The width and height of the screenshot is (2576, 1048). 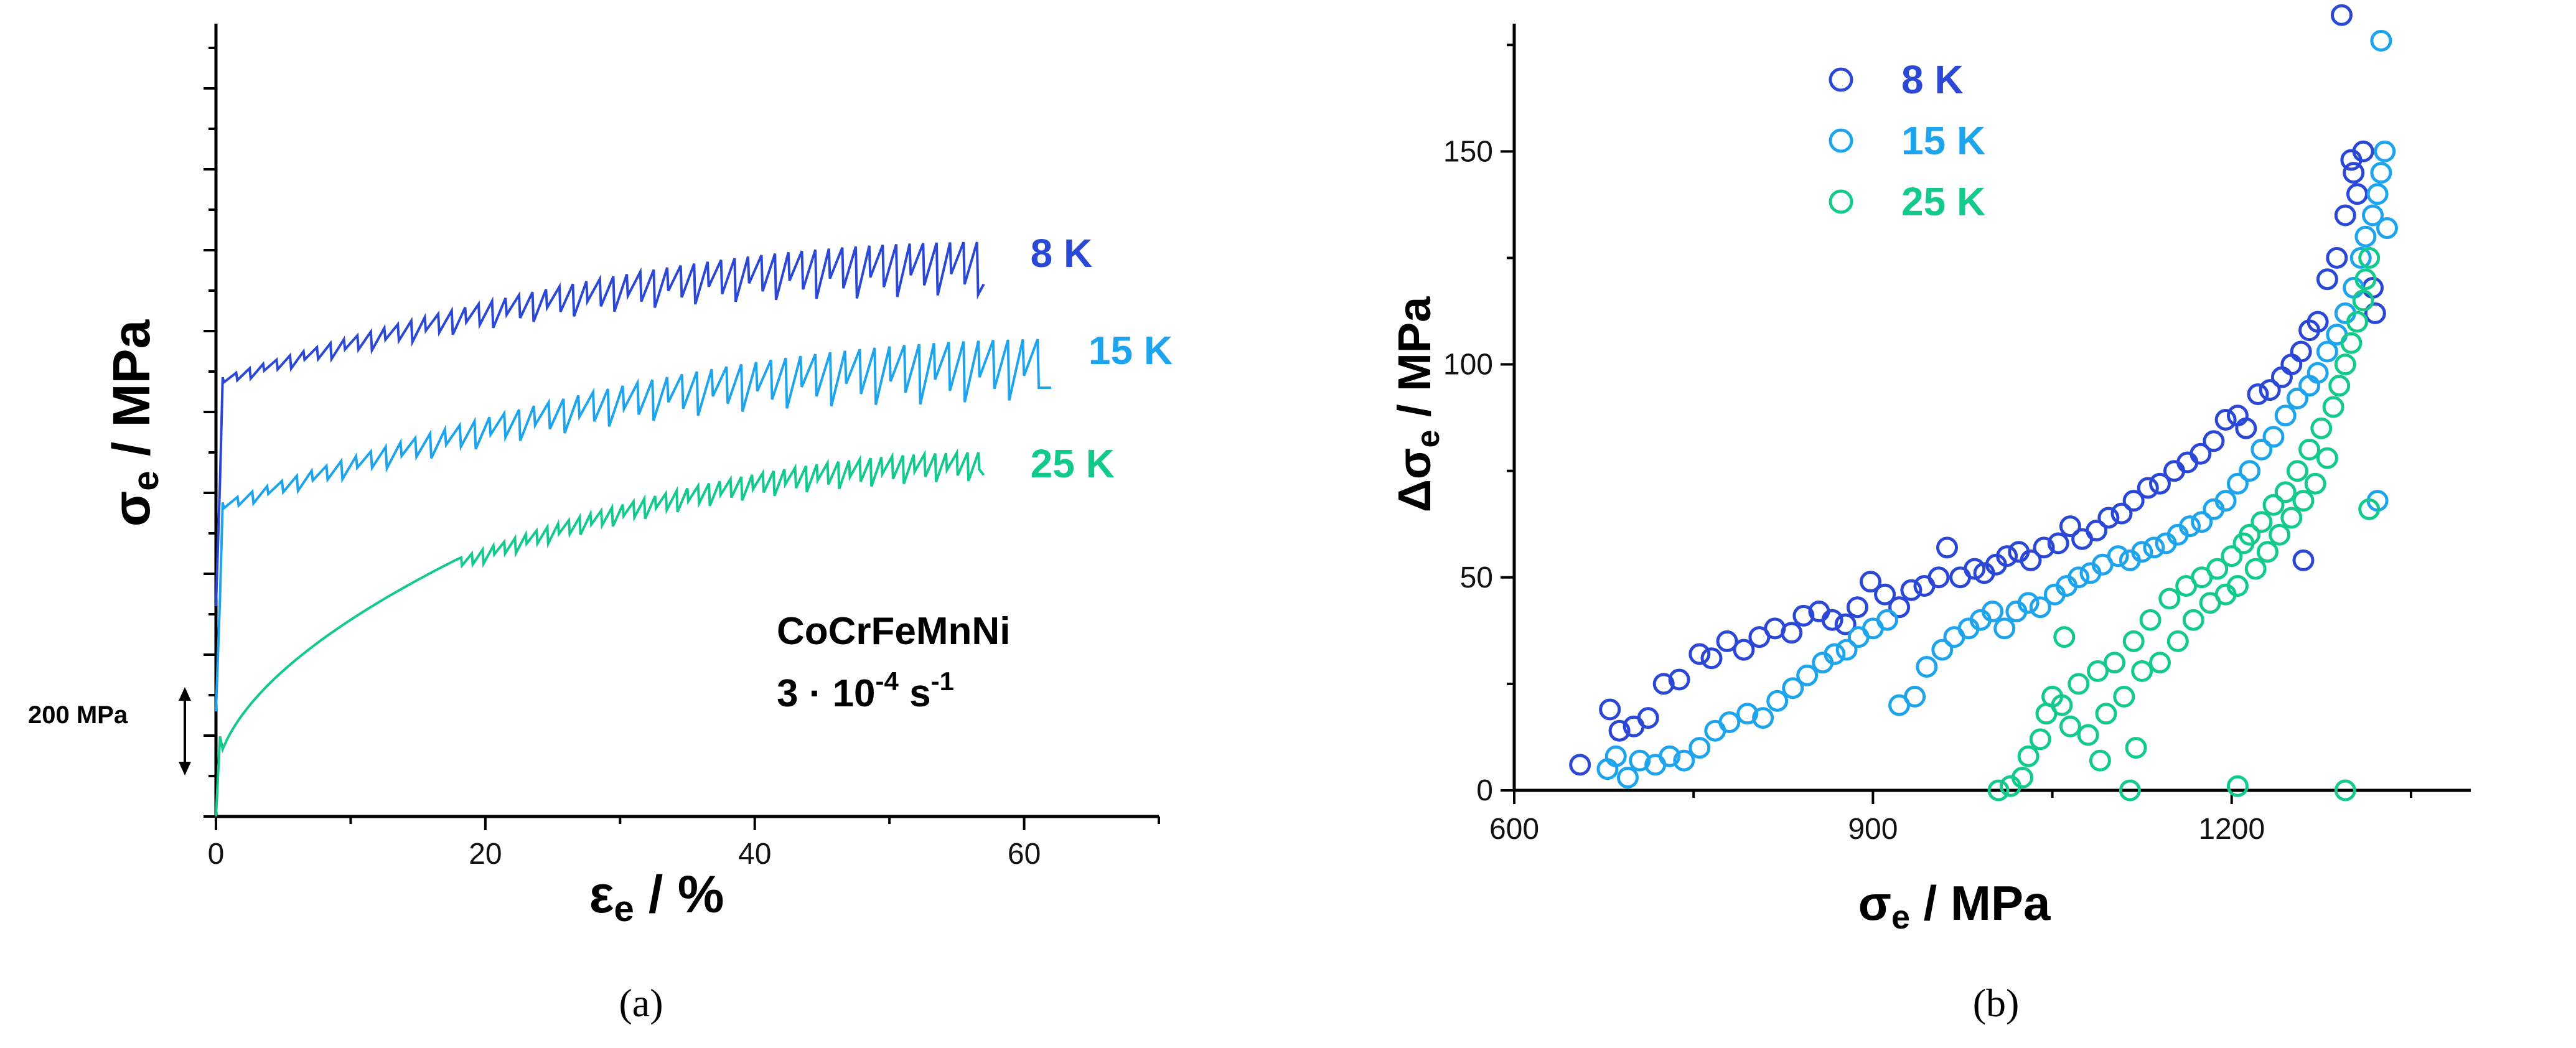 What do you see at coordinates (210, 432) in the screenshot?
I see `panel-a-y-ticks` at bounding box center [210, 432].